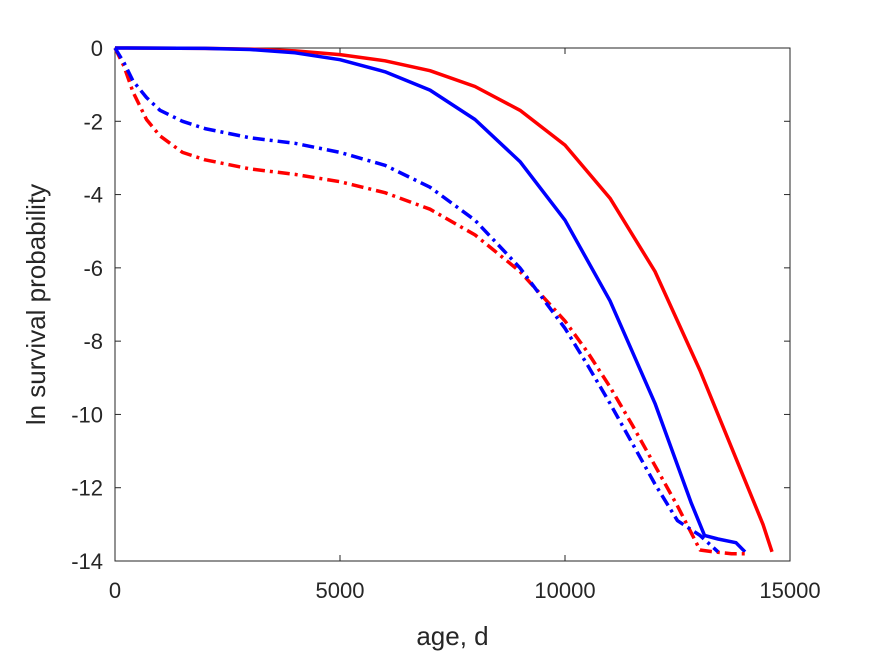 Image resolution: width=875 pixels, height=656 pixels. Describe the element at coordinates (564, 590) in the screenshot. I see `x-tick-label: 10000` at that location.